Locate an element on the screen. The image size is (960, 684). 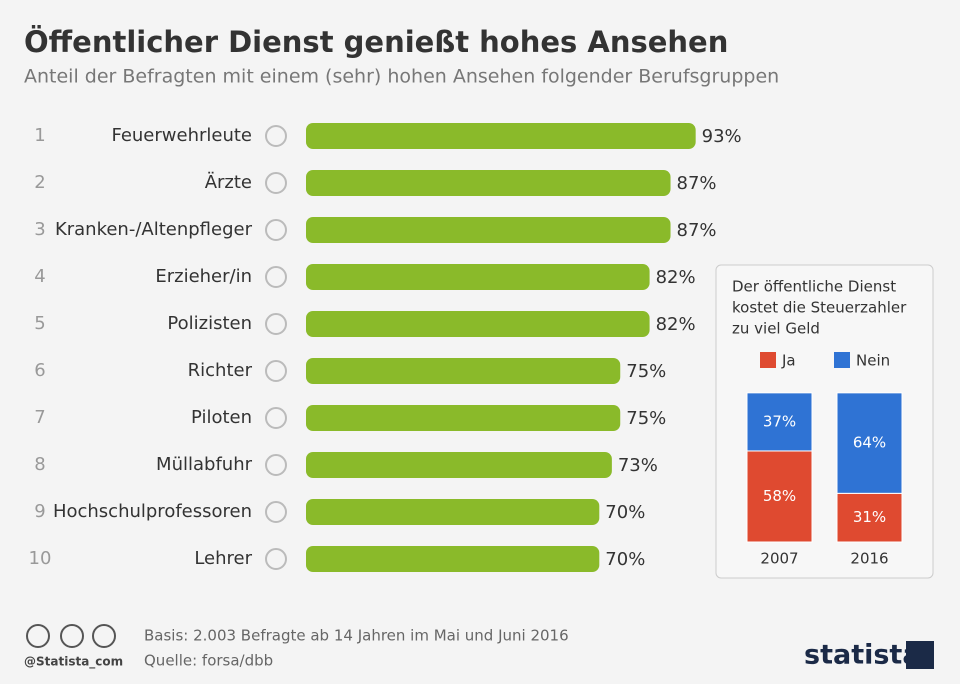
value-label: 58% is located at coordinates (779, 496).